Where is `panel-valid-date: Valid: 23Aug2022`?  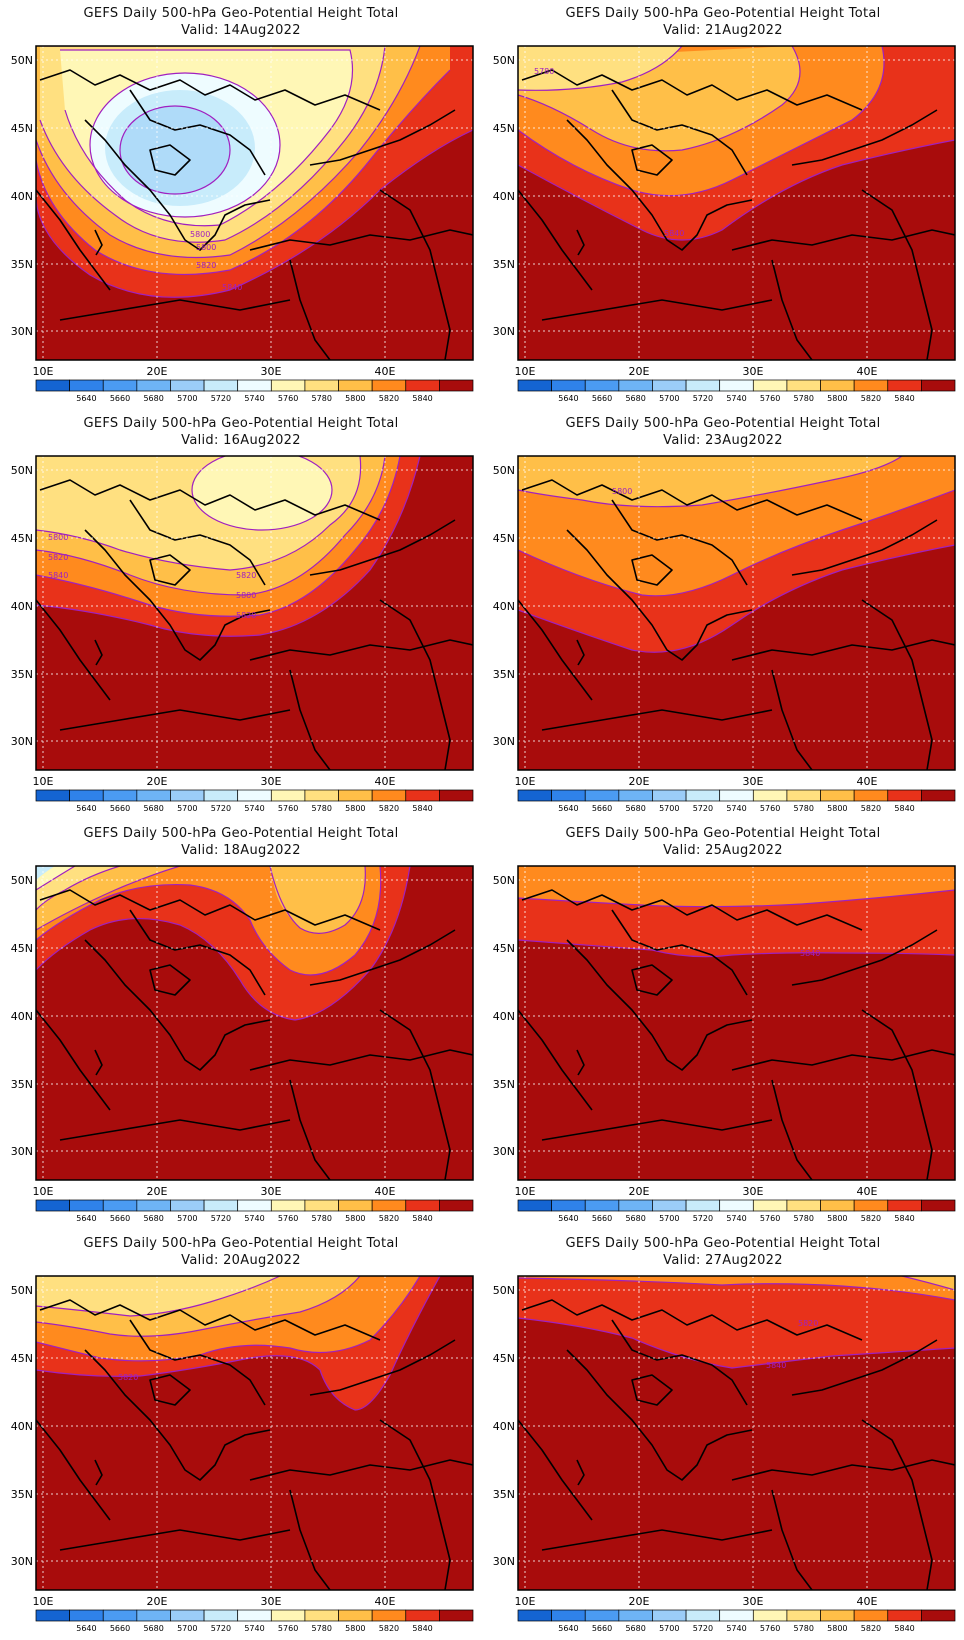
panel-valid-date: Valid: 23Aug2022 is located at coordinates (723, 440).